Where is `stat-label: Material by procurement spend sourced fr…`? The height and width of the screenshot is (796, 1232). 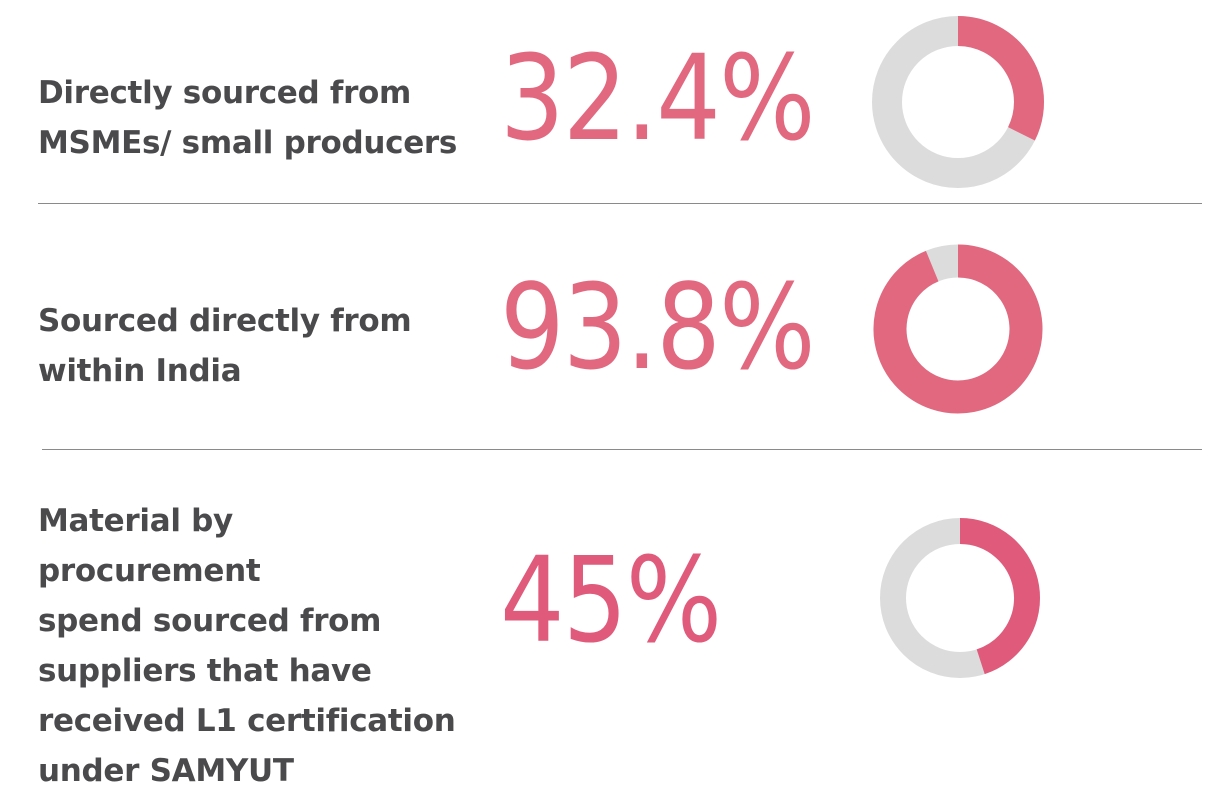 stat-label: Material by procurement spend sourced fr… is located at coordinates (247, 646).